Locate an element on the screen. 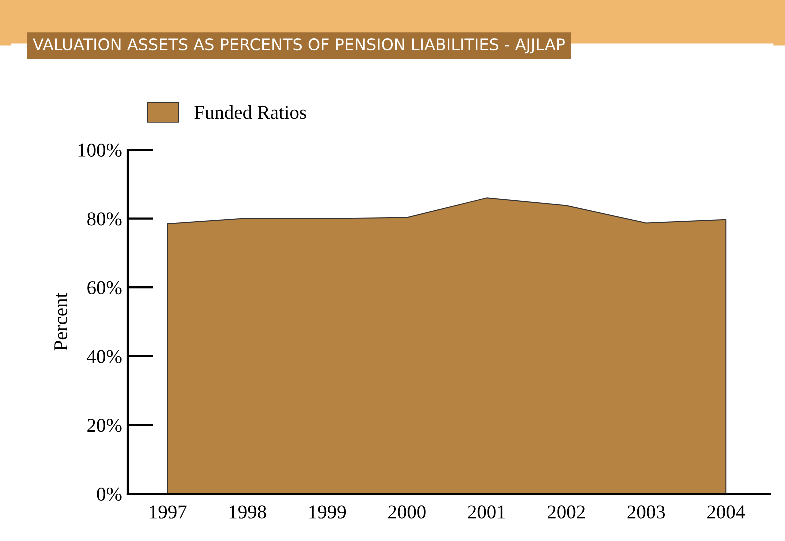 This screenshot has width=785, height=541. x-tick-label: 2004 is located at coordinates (727, 512).